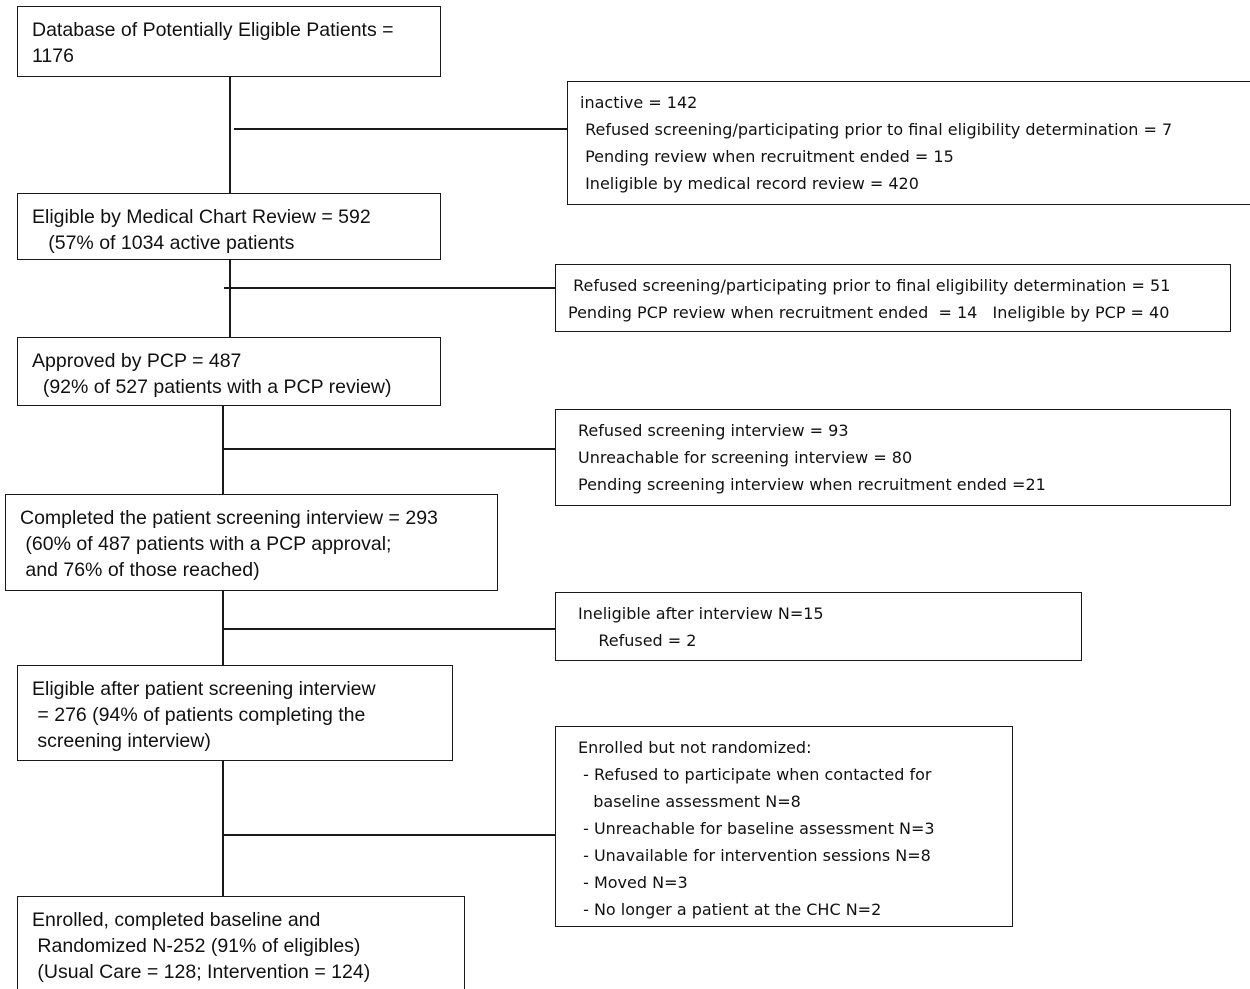 This screenshot has height=989, width=1250. Describe the element at coordinates (199, 715) in the screenshot. I see `box-line: = 276 (94% of patients completing the` at that location.